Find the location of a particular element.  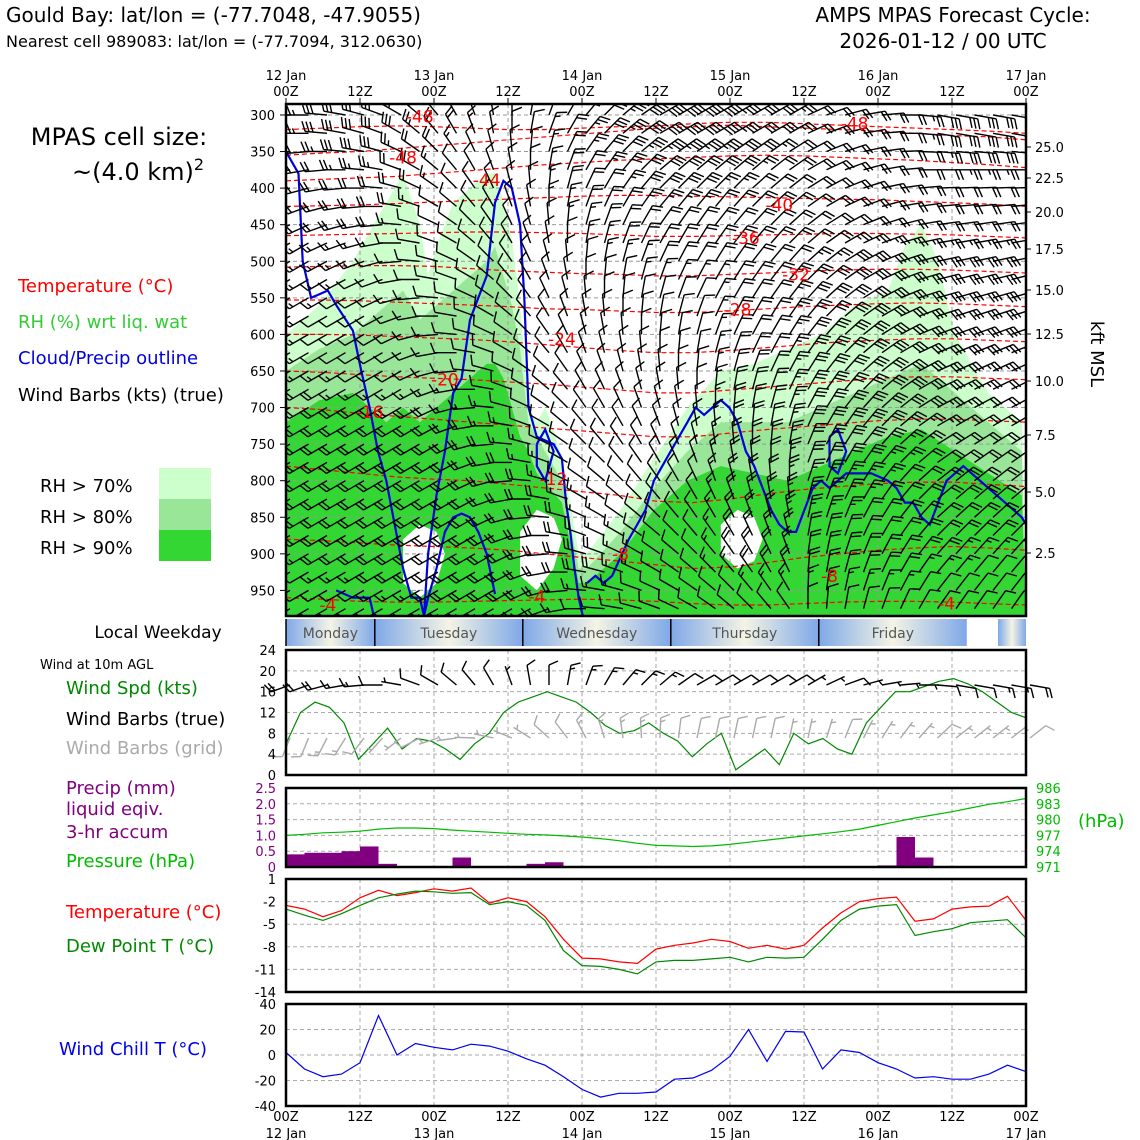

height-tick: 5.0 is located at coordinates (1045, 493).